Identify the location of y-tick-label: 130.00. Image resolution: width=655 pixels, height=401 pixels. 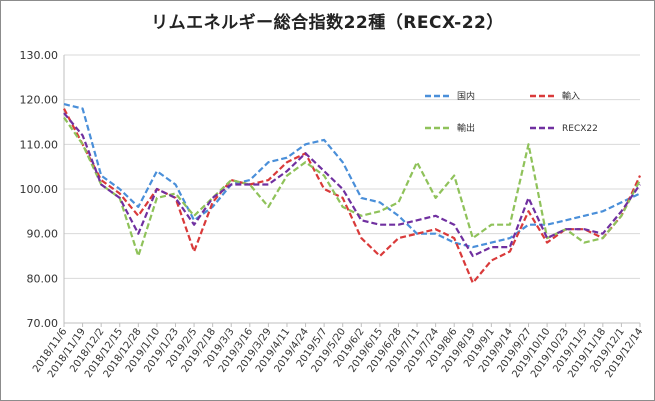
(39, 55).